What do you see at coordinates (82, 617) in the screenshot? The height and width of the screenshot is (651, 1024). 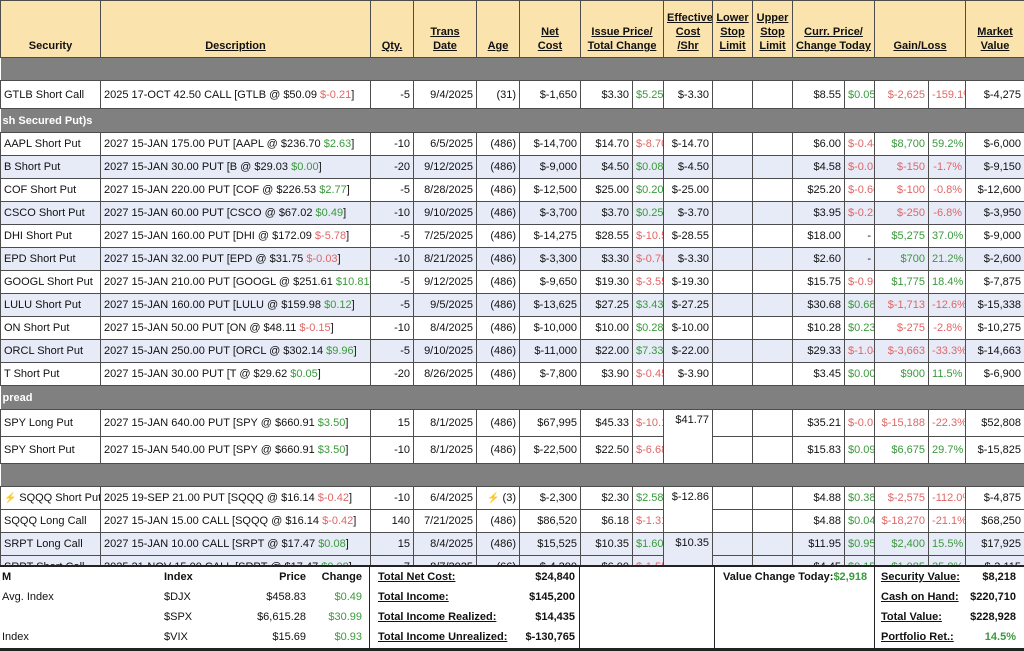 I see `index-name` at bounding box center [82, 617].